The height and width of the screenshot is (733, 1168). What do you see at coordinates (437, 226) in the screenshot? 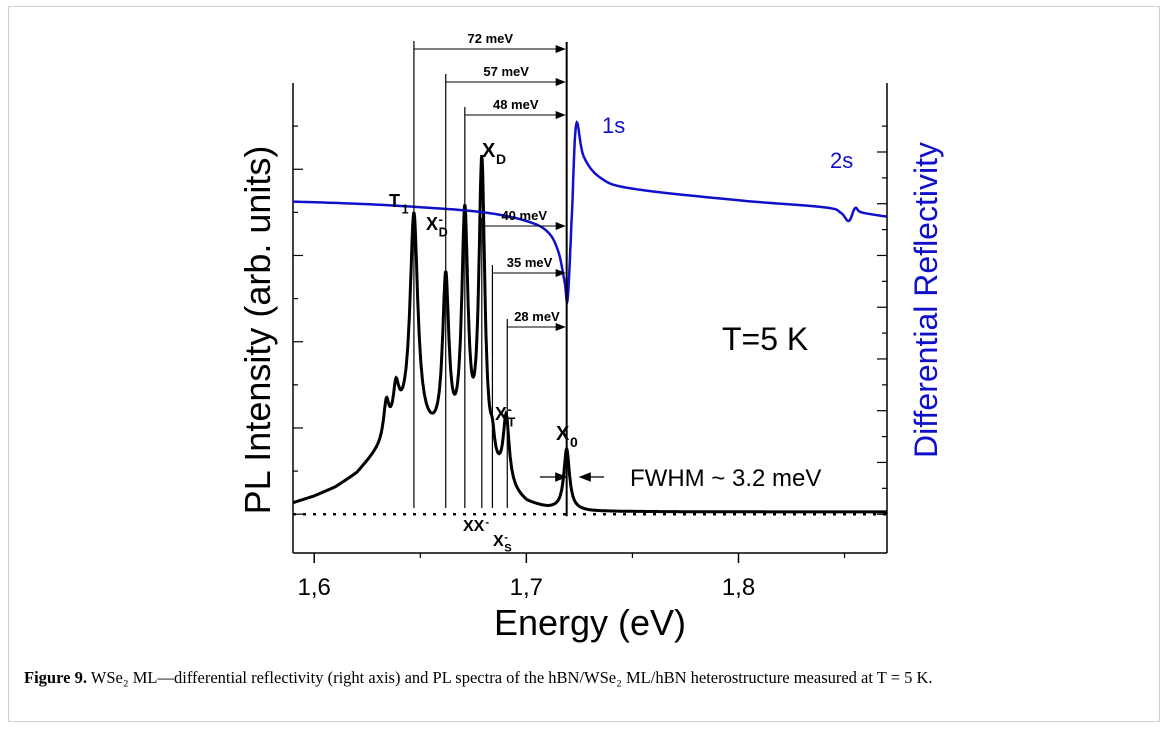
I see `peak-label: X-D` at bounding box center [437, 226].